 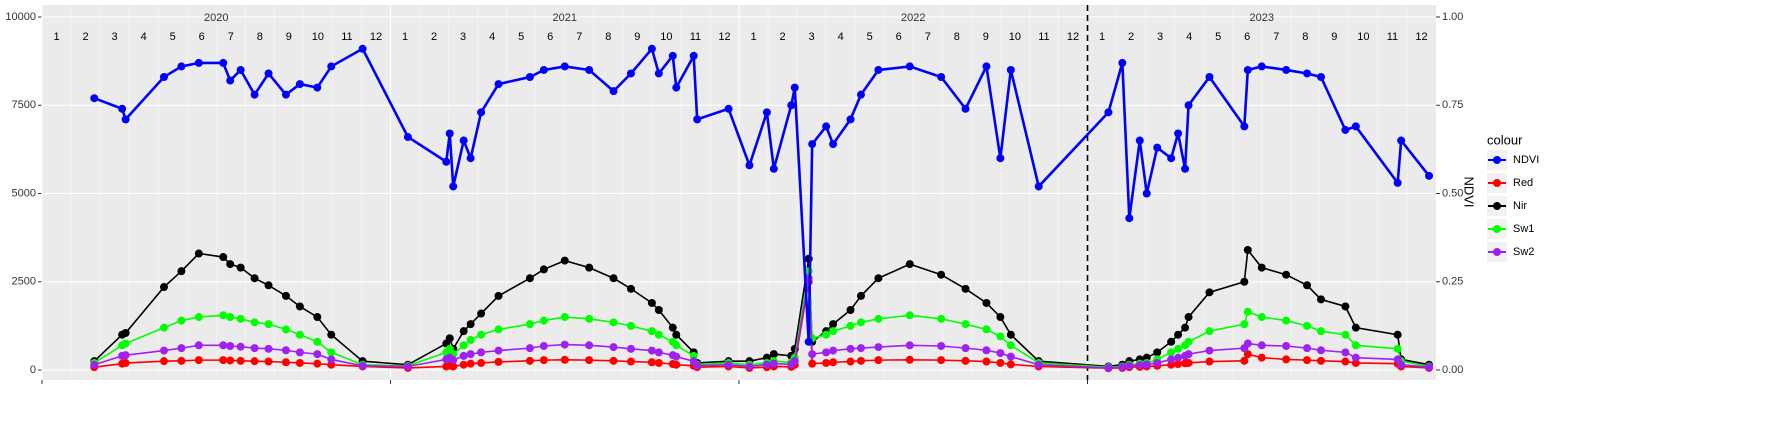 I want to click on month-label: 5, so click(x=521, y=37).